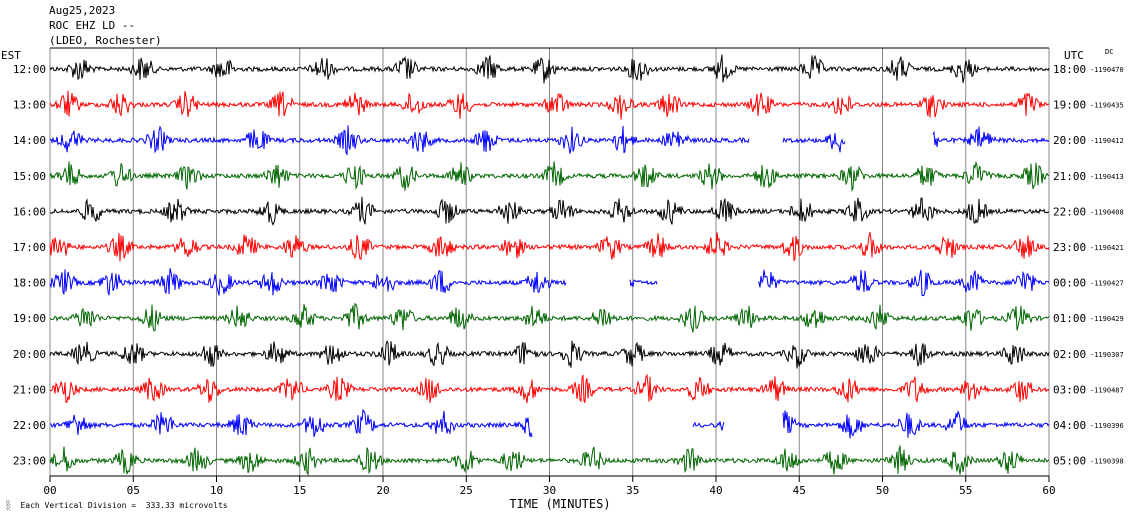  I want to click on date-label: Aug25,2023, so click(82, 10).